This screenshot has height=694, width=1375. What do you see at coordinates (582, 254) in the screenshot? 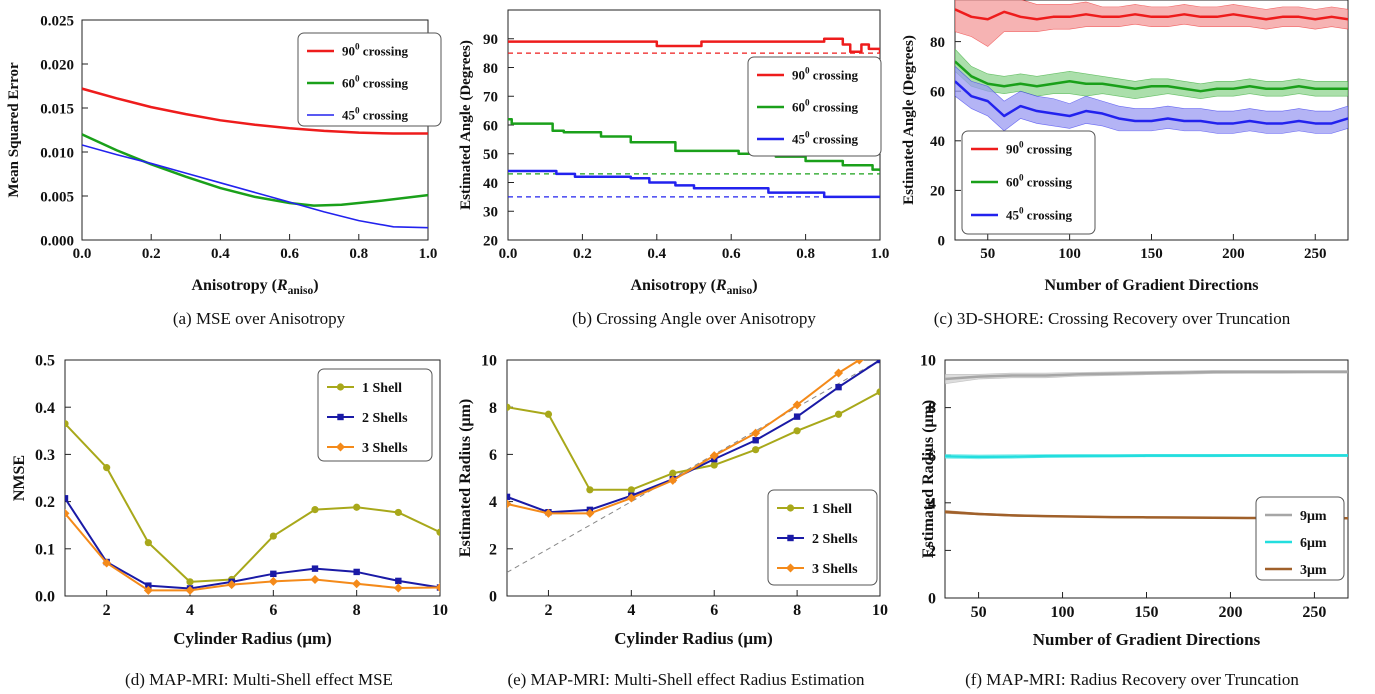
I see `x-tick-label: 0.2` at bounding box center [582, 254].